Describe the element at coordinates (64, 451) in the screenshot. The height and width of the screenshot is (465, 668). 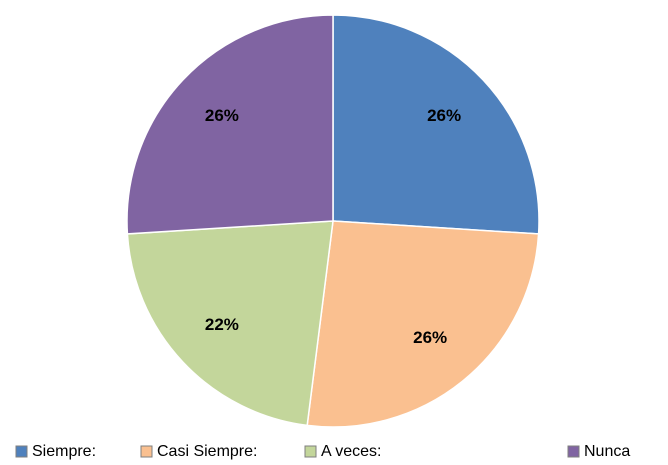
I see `legend-label: Siempre:` at that location.